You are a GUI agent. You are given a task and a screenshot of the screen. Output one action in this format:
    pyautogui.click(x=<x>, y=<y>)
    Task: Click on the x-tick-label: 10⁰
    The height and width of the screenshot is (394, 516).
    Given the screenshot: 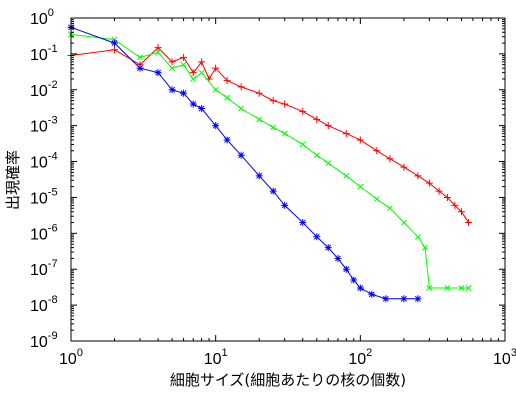 What is the action you would take?
    pyautogui.click(x=71, y=357)
    